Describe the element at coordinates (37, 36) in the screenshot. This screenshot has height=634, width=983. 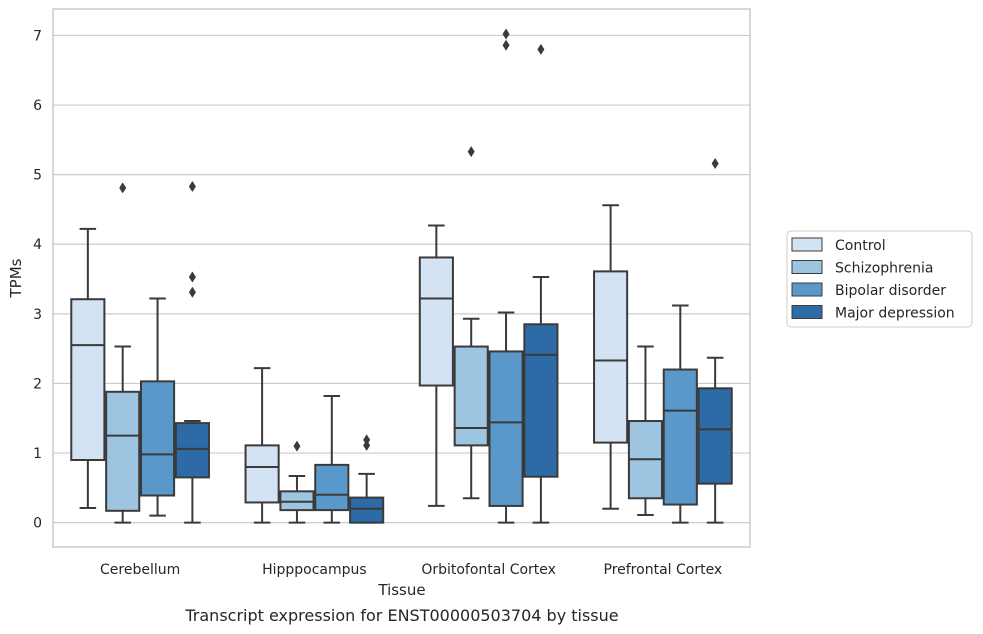
I see `y-tick-label: 7` at that location.